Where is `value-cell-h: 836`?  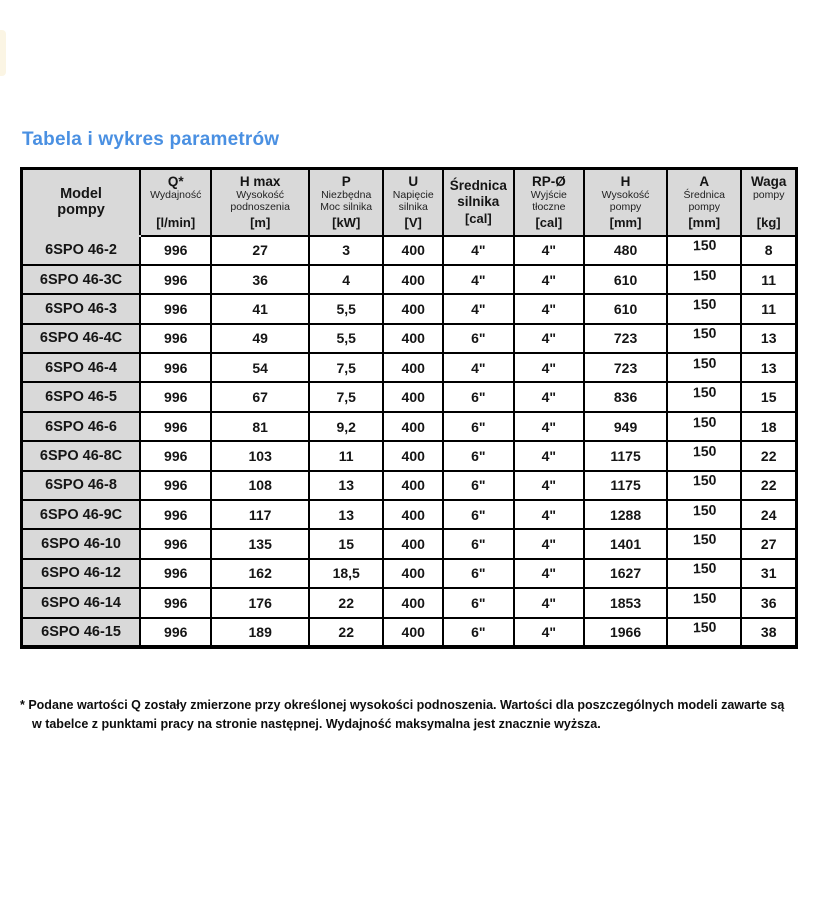 value-cell-h: 836 is located at coordinates (626, 397).